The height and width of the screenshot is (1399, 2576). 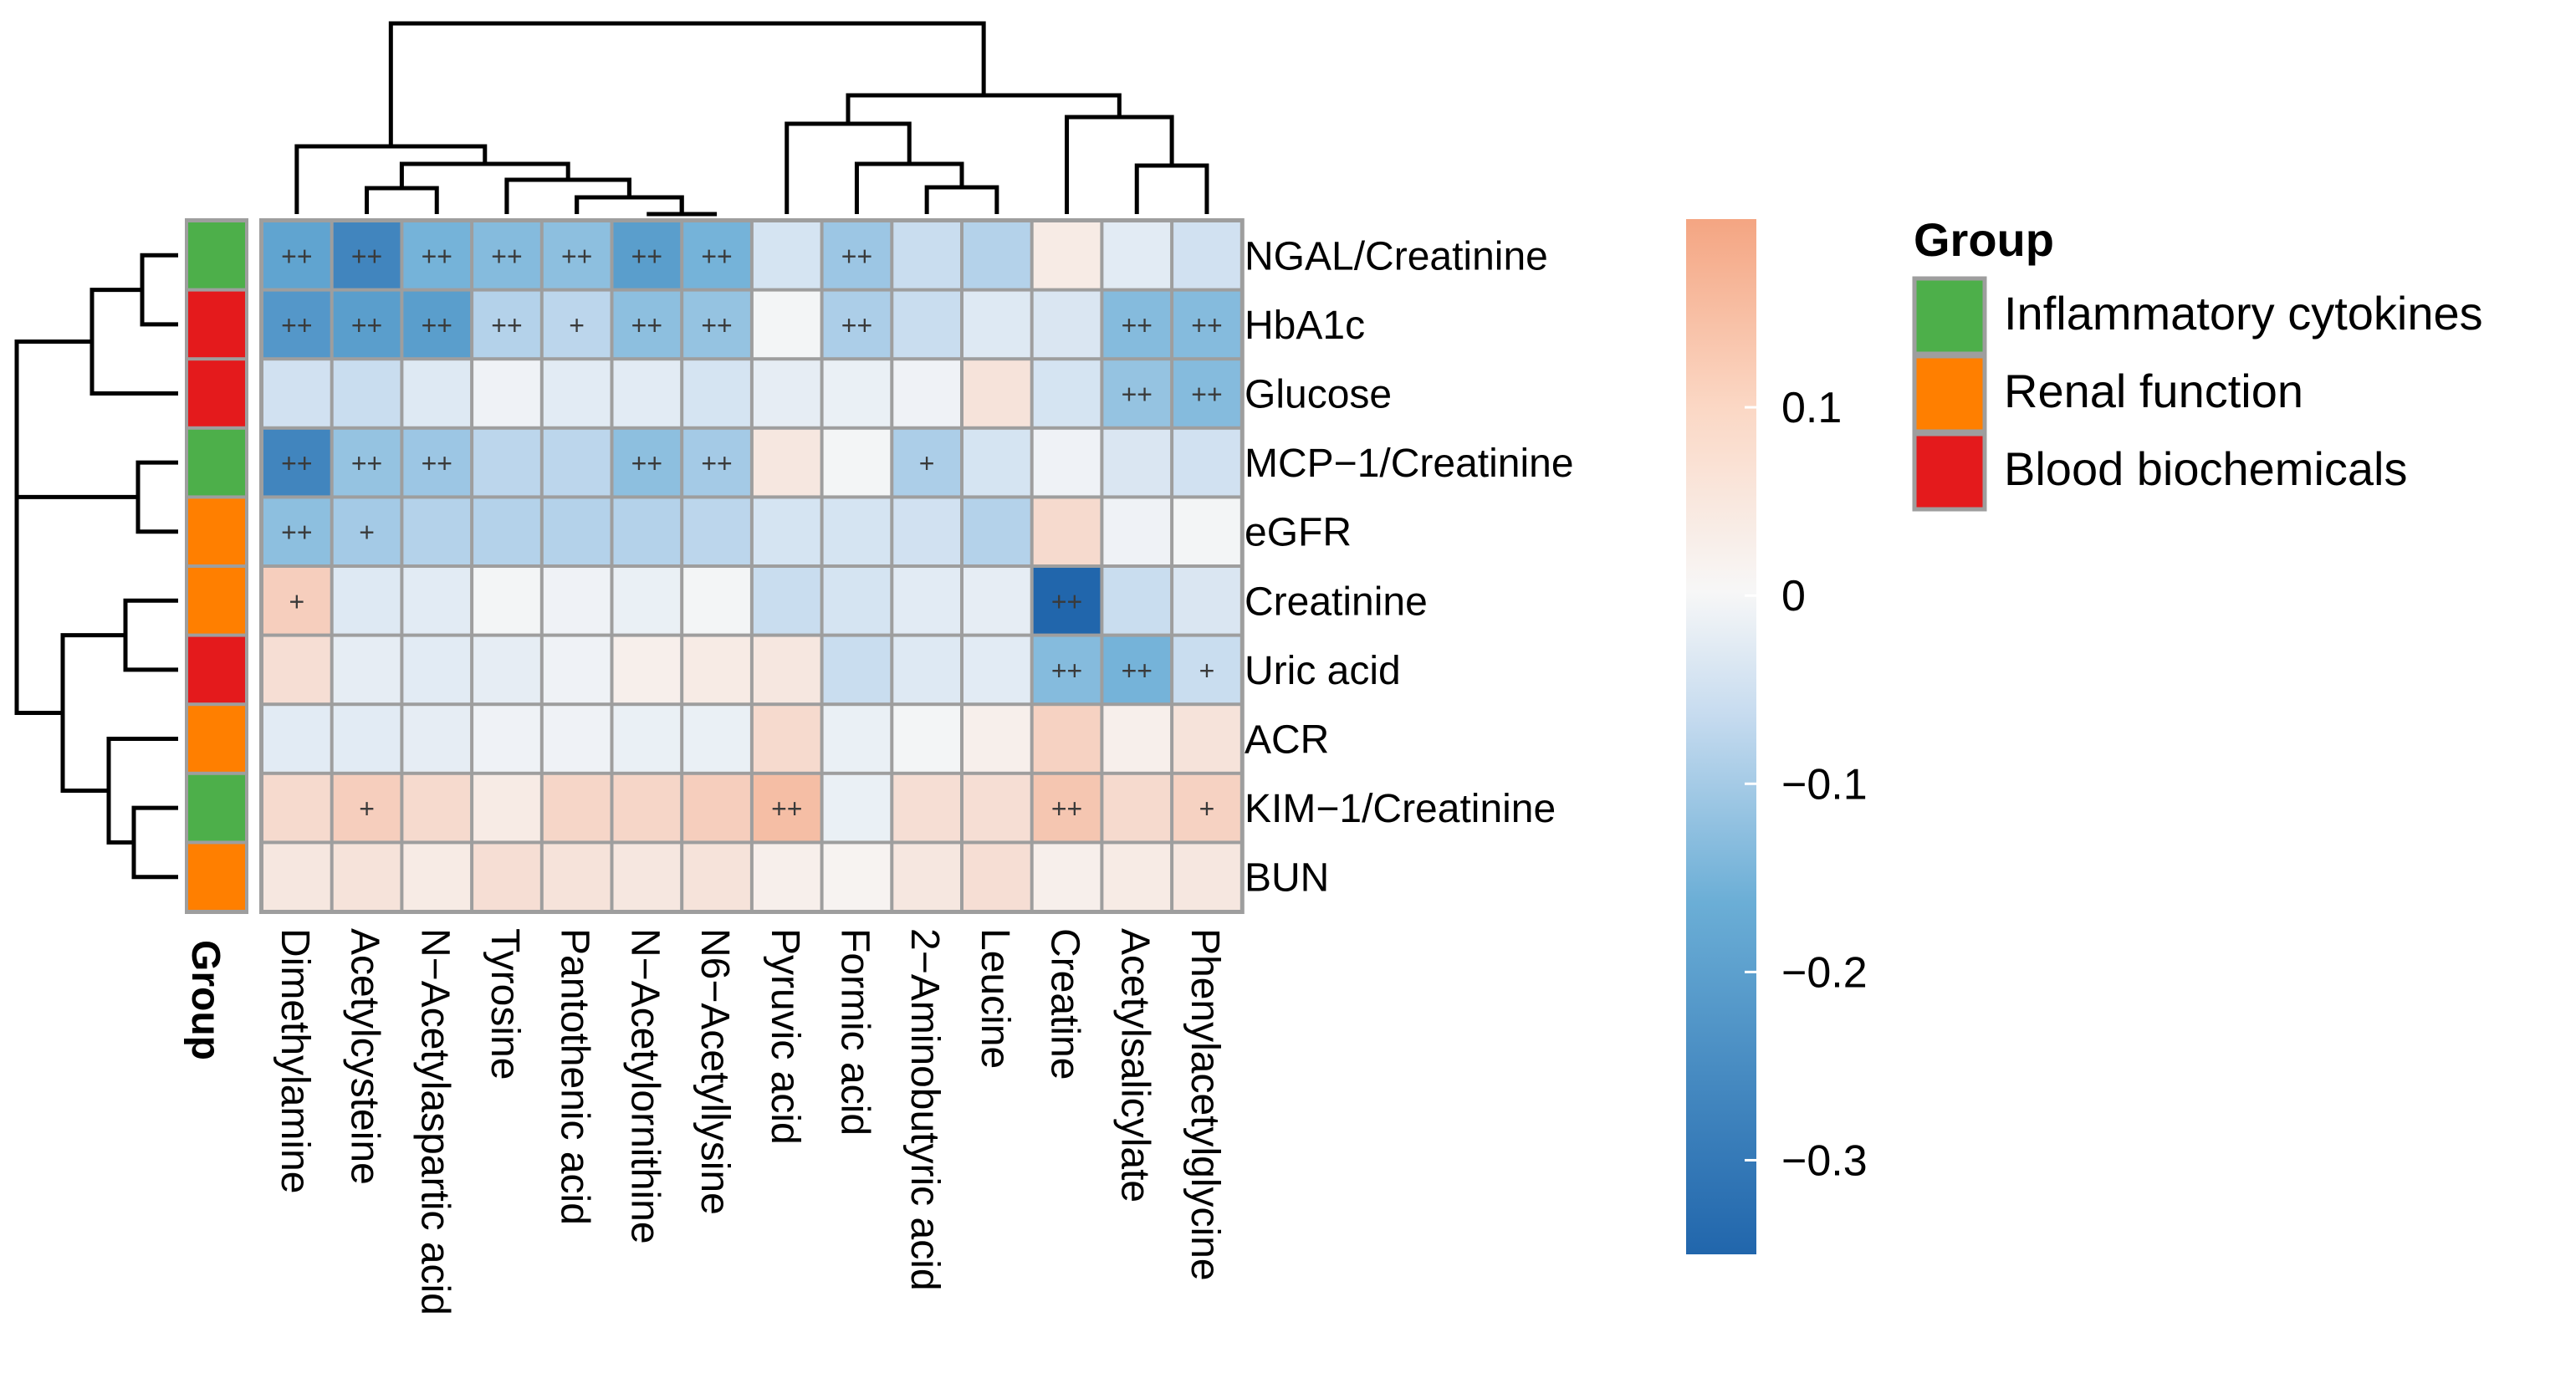 I want to click on column-label: N−Acetylornithine, so click(x=644, y=1086).